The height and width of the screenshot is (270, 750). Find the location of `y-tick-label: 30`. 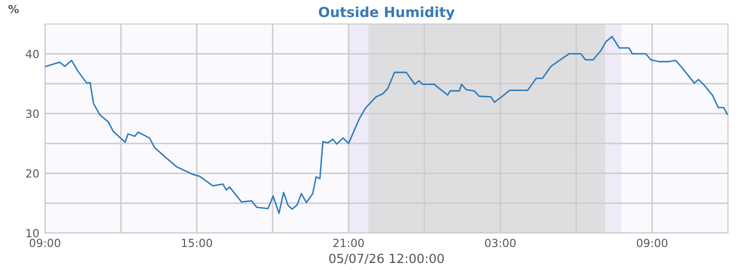

y-tick-label: 30 is located at coordinates (32, 114).